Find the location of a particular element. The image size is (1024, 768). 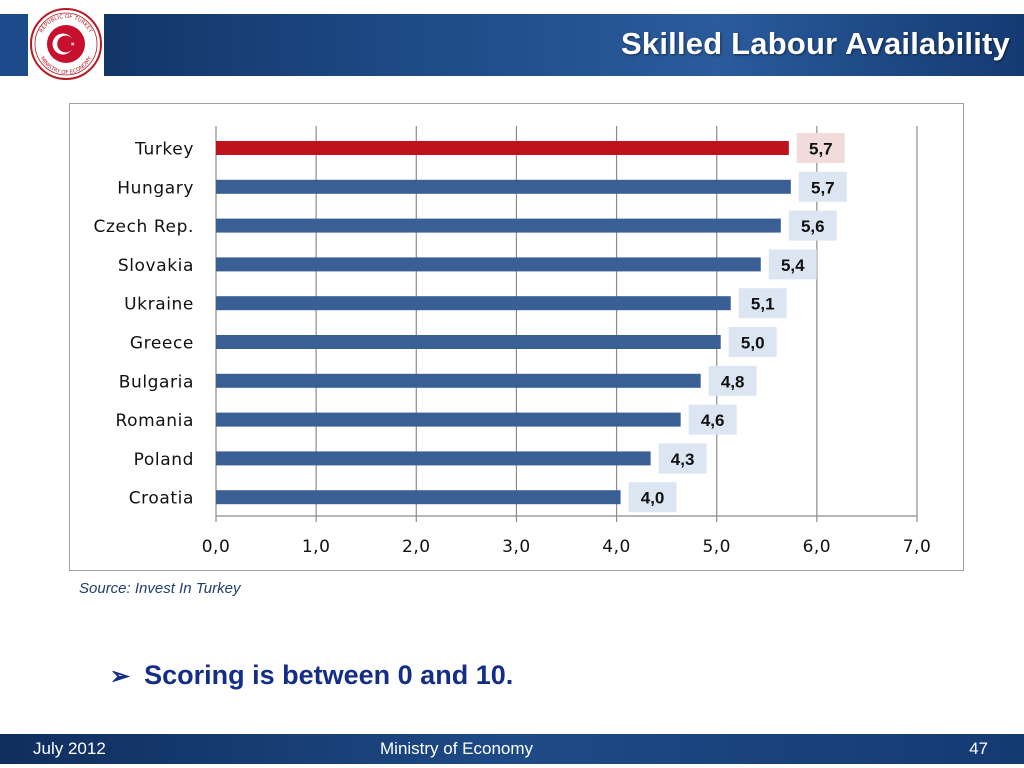

bar-bulgaria is located at coordinates (458, 380).